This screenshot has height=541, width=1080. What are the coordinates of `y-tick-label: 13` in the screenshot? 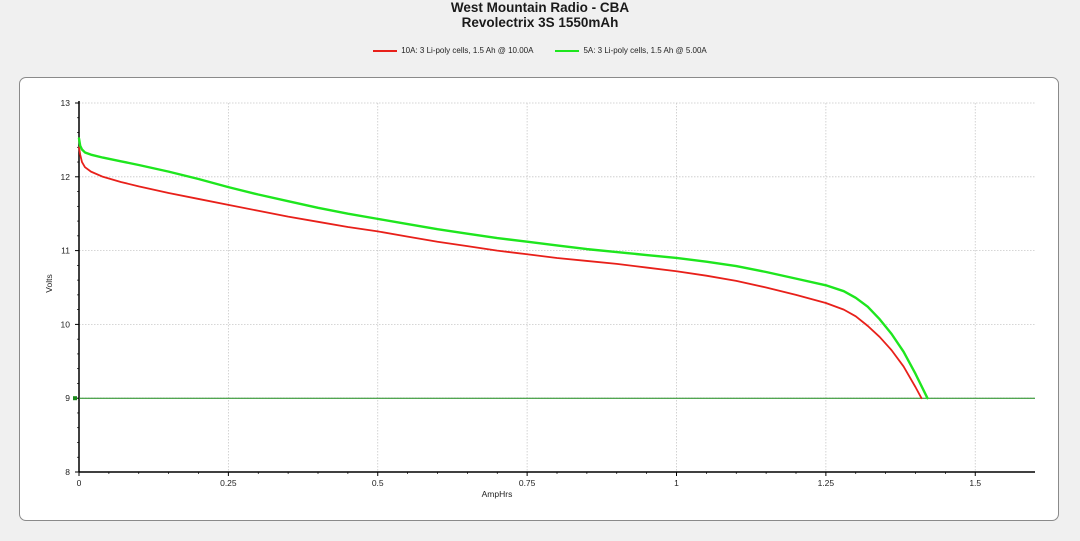 It's located at (66, 103).